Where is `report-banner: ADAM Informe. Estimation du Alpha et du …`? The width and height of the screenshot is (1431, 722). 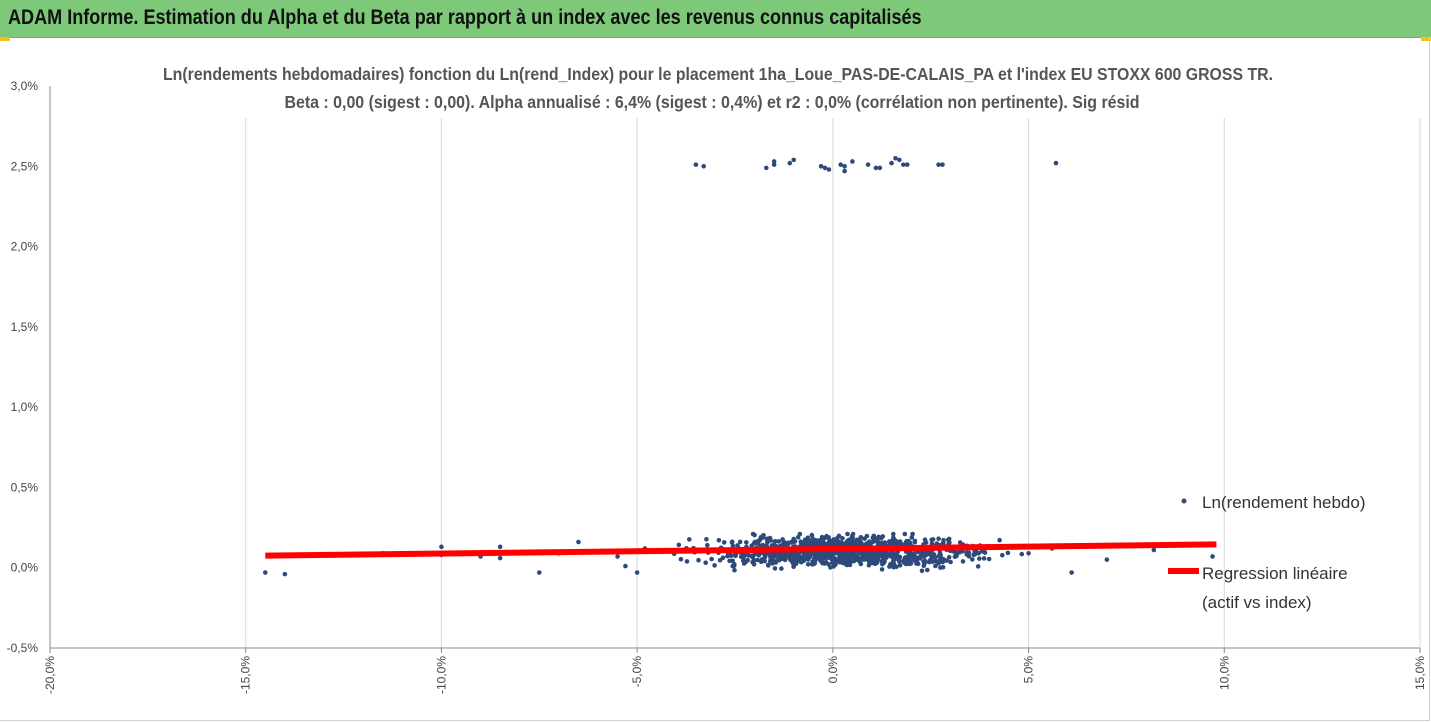
report-banner: ADAM Informe. Estimation du Alpha et du … is located at coordinates (715, 19).